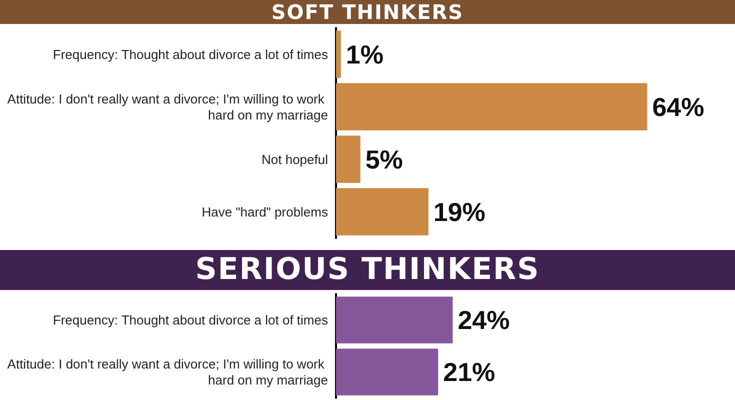  I want to click on data-label: 24%, so click(484, 320).